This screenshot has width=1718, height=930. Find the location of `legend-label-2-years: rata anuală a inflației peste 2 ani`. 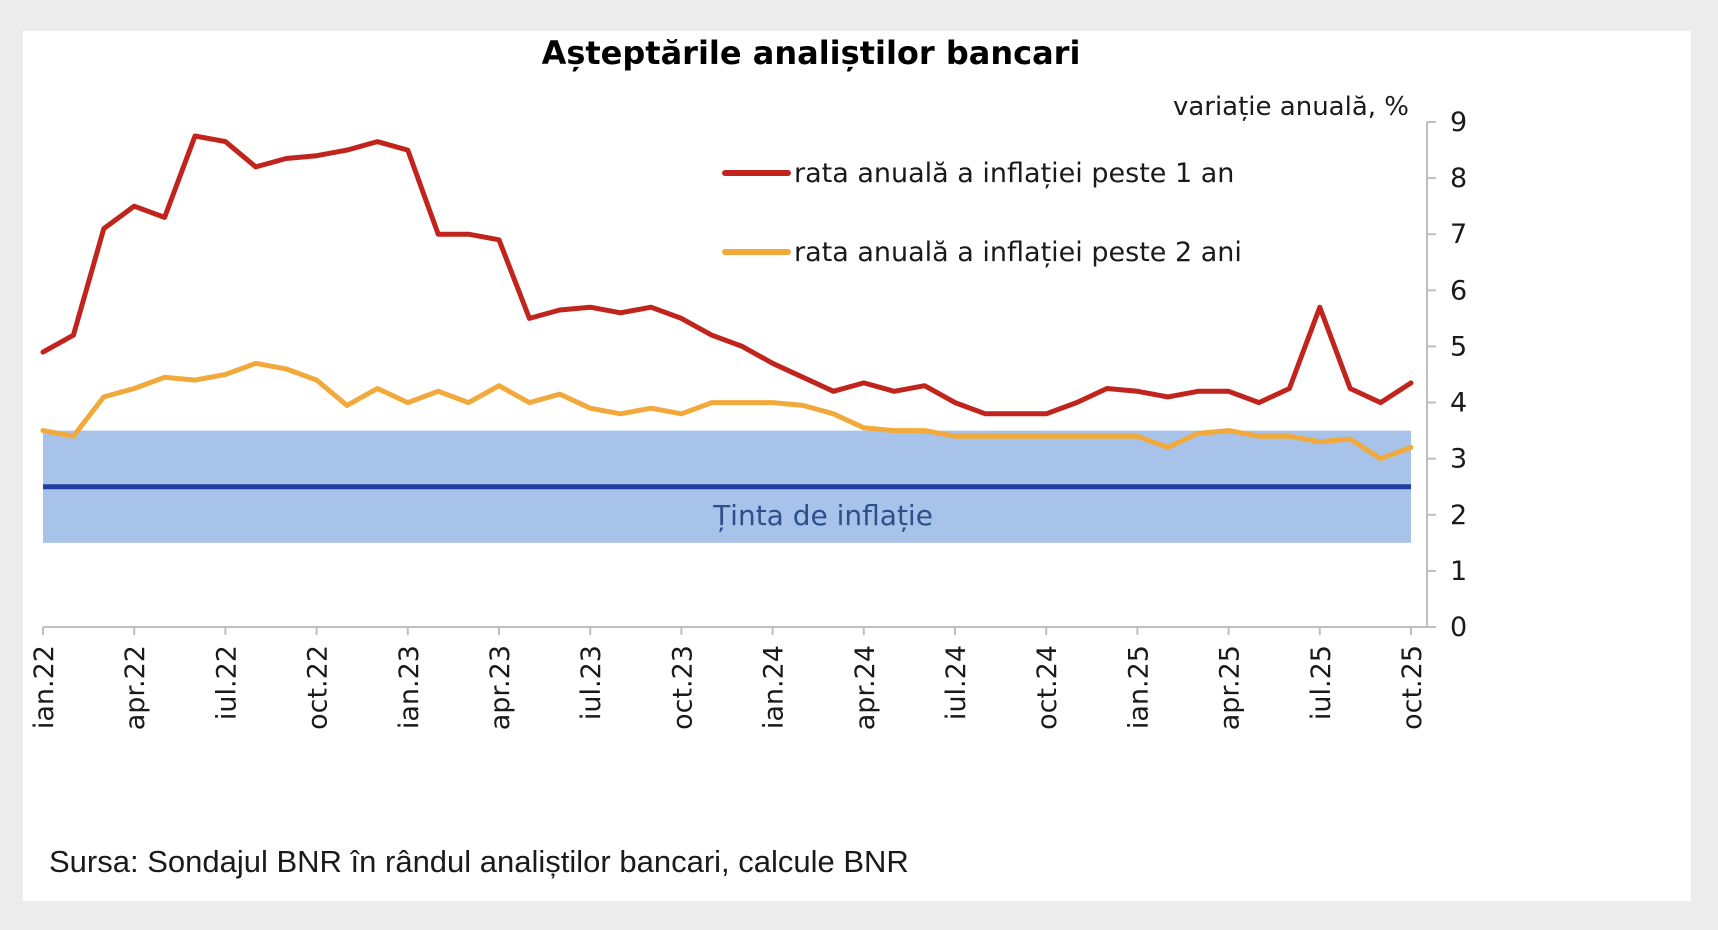

legend-label-2-years: rata anuală a inflației peste 2 ani is located at coordinates (1018, 252).